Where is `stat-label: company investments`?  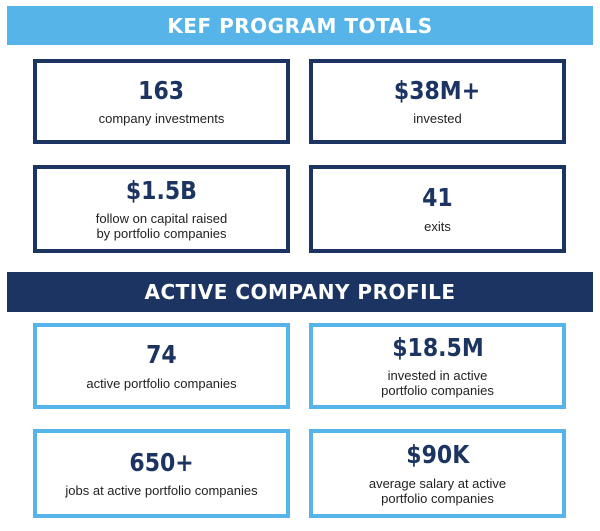 stat-label: company investments is located at coordinates (161, 119).